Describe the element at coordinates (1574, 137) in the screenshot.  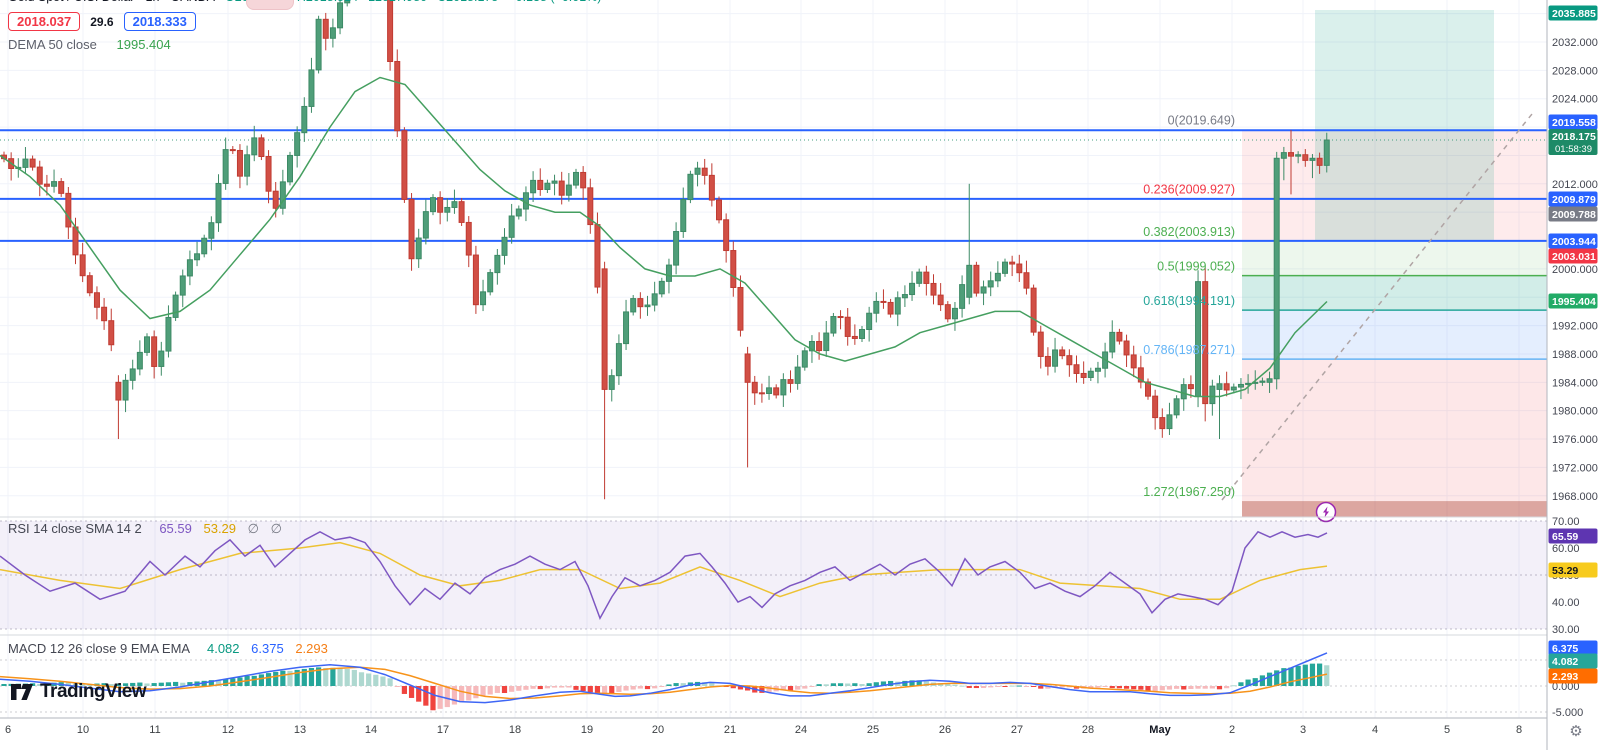
I see `svg-text: 2018.175` at that location.